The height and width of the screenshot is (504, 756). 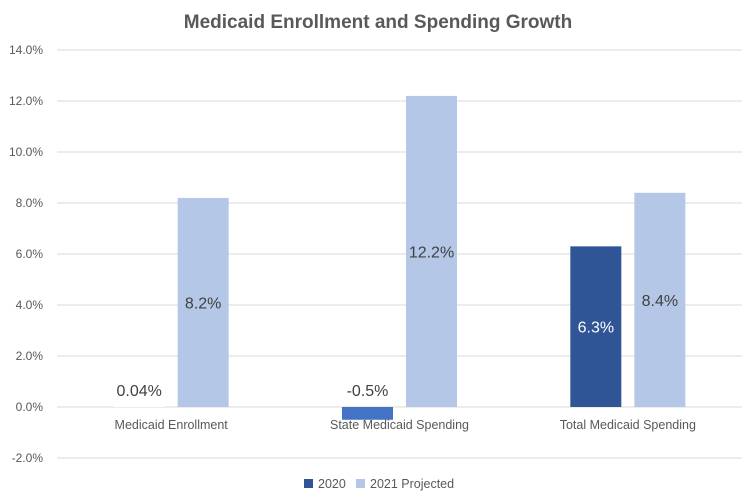 What do you see at coordinates (628, 425) in the screenshot?
I see `category-label-total-medicaid-spending: Total Medicaid Spending` at bounding box center [628, 425].